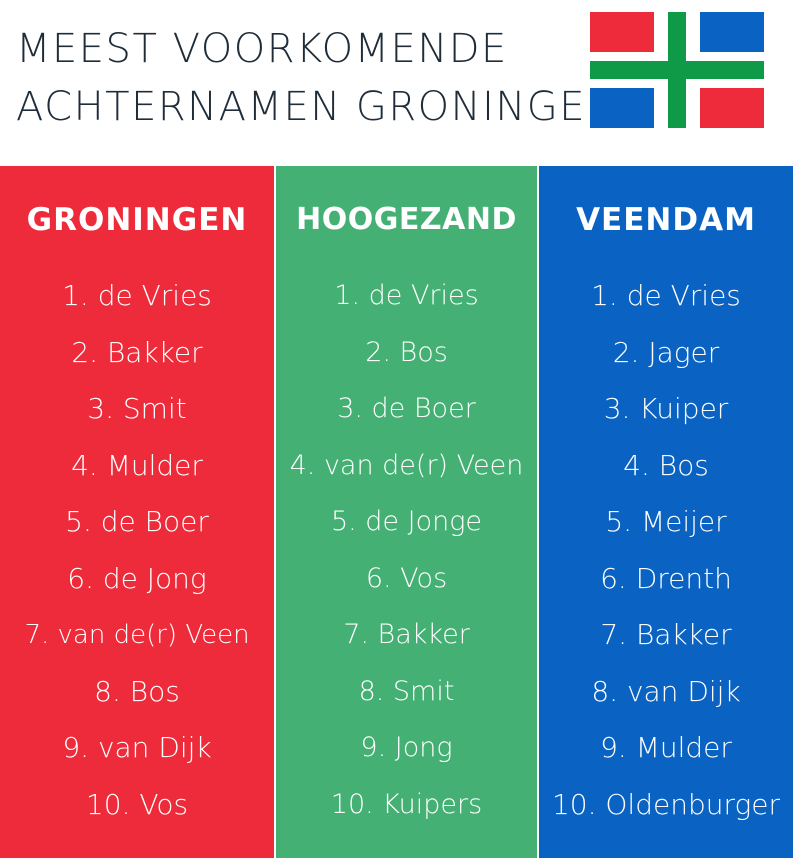  I want to click on list-item: 7. van de(r) Veen, so click(137, 635).